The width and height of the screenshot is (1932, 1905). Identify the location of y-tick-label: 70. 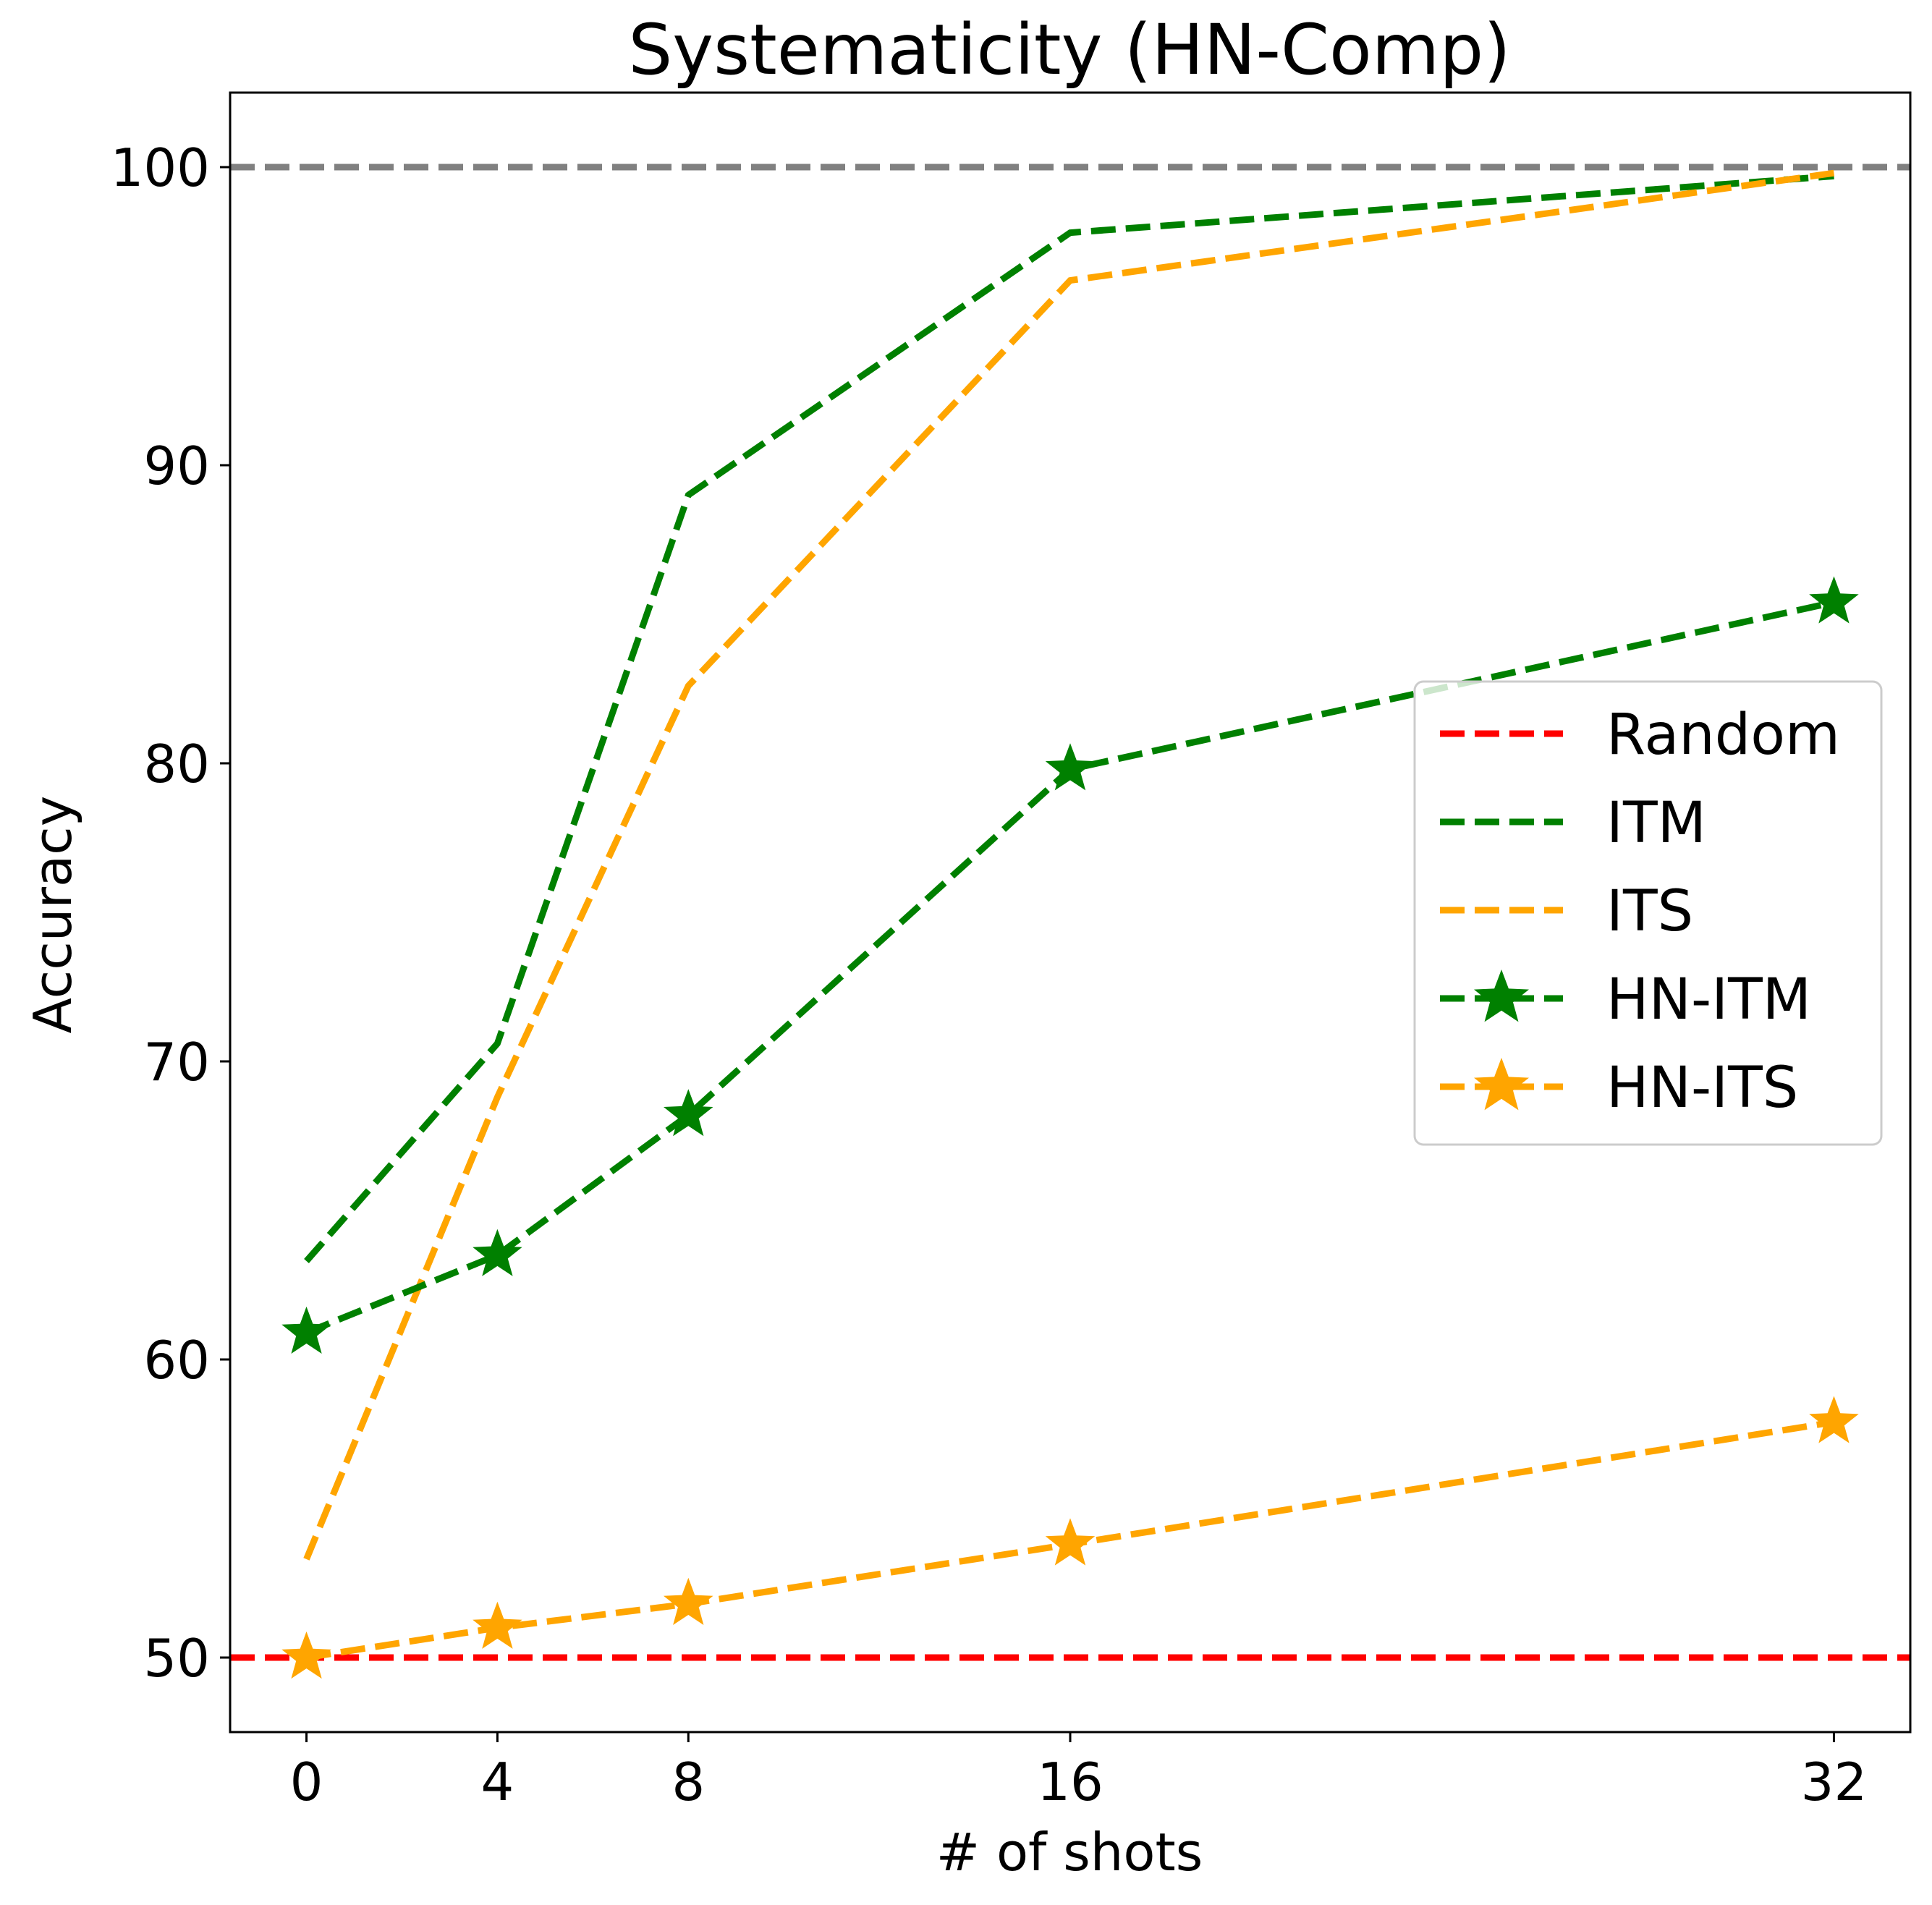
(176, 1062).